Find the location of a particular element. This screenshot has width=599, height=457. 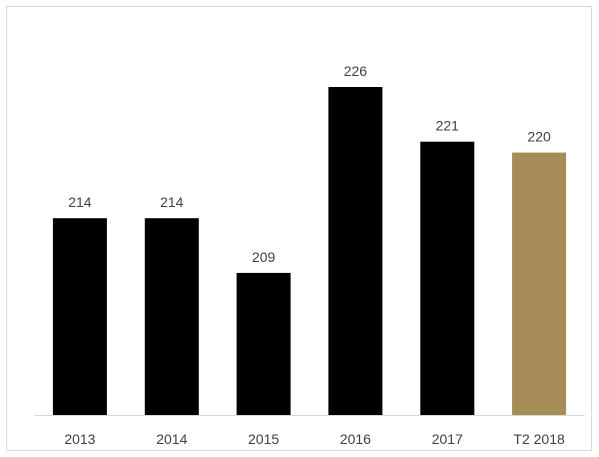

data-label: 221 is located at coordinates (448, 126).